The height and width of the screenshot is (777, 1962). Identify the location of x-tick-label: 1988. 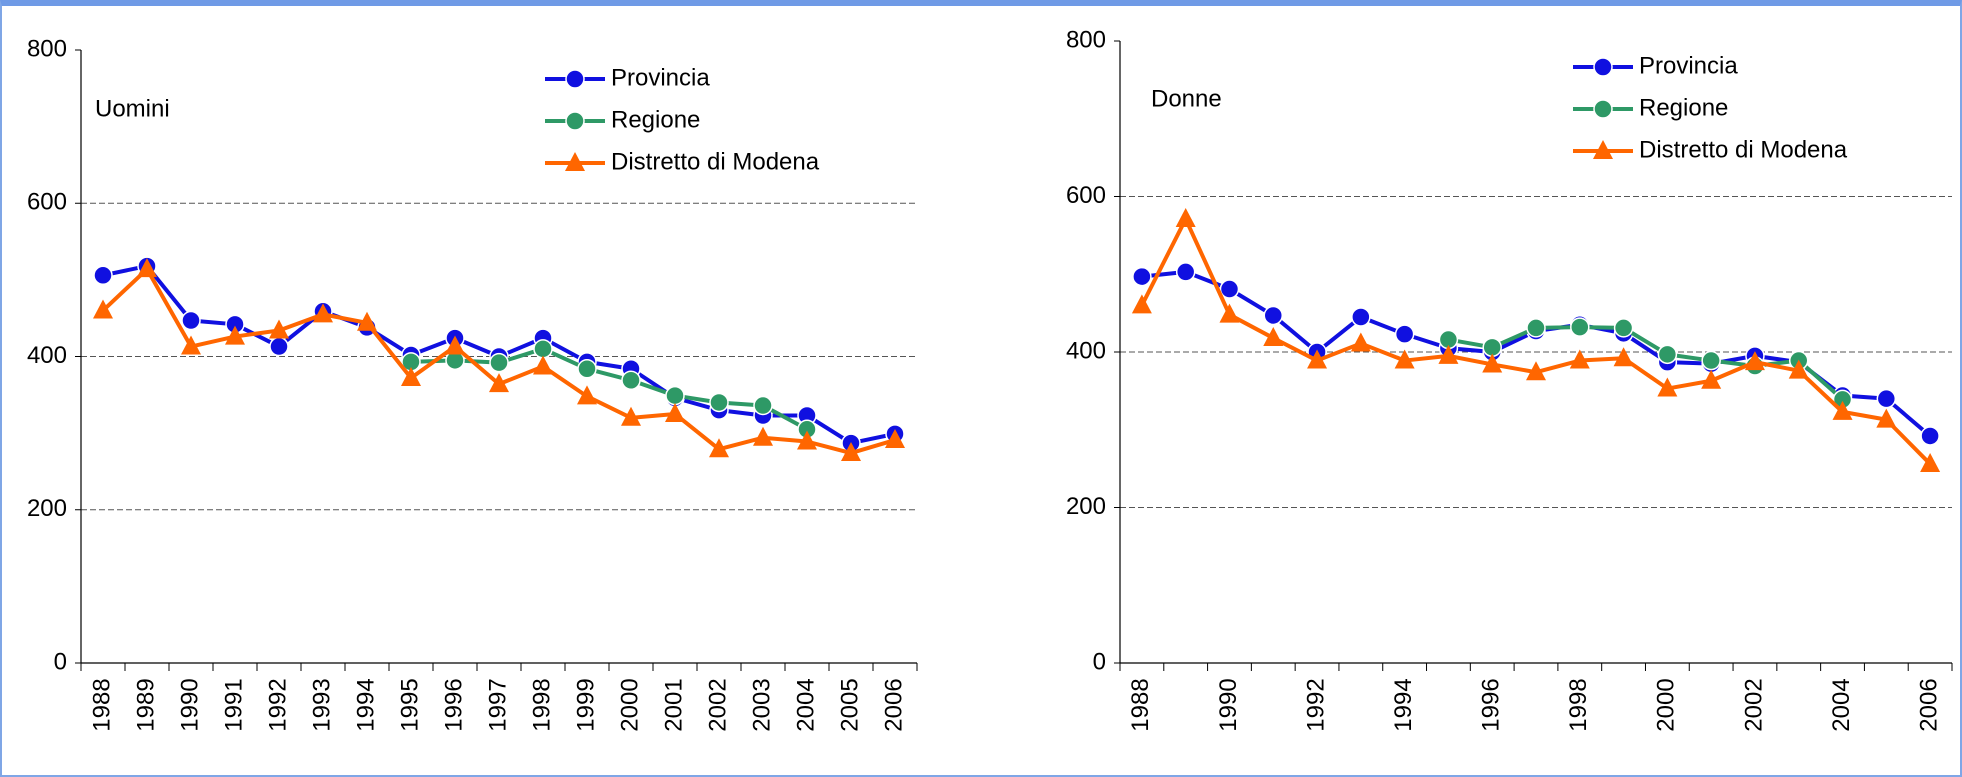
(1140, 704).